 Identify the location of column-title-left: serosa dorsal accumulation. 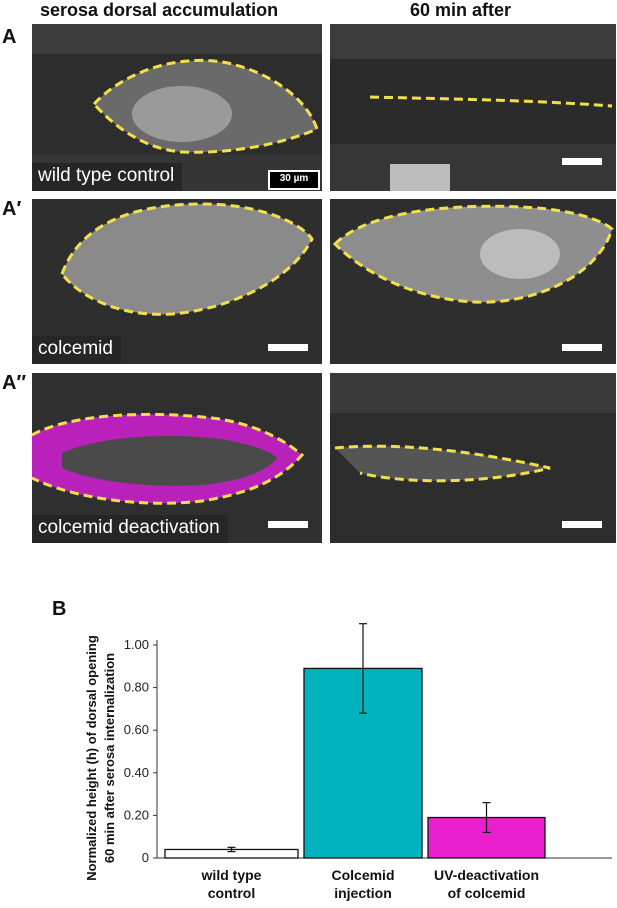
(159, 10).